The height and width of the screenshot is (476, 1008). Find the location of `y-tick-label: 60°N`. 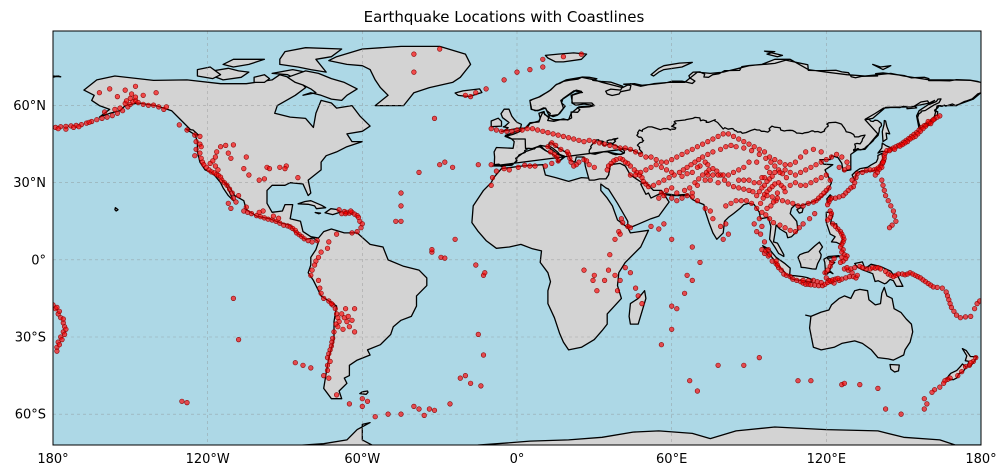

y-tick-label: 60°N is located at coordinates (29, 106).